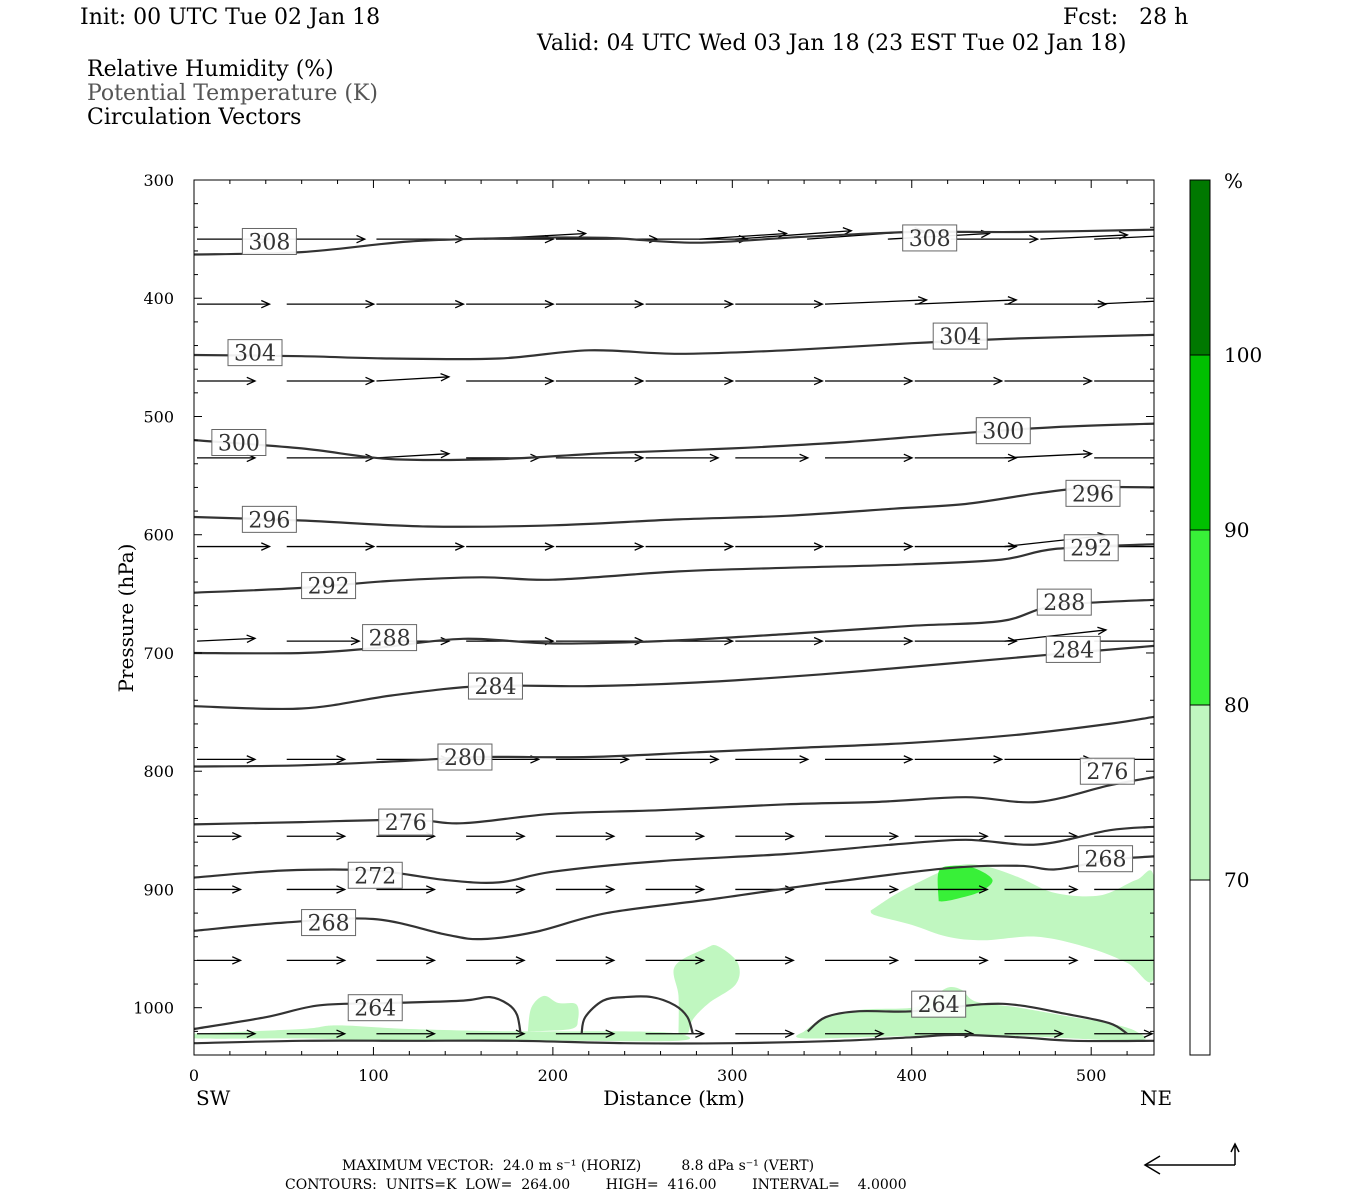 This screenshot has height=1200, width=1350. What do you see at coordinates (210, 69) in the screenshot?
I see `field-relative-humidity: Relative Humidity (%)` at bounding box center [210, 69].